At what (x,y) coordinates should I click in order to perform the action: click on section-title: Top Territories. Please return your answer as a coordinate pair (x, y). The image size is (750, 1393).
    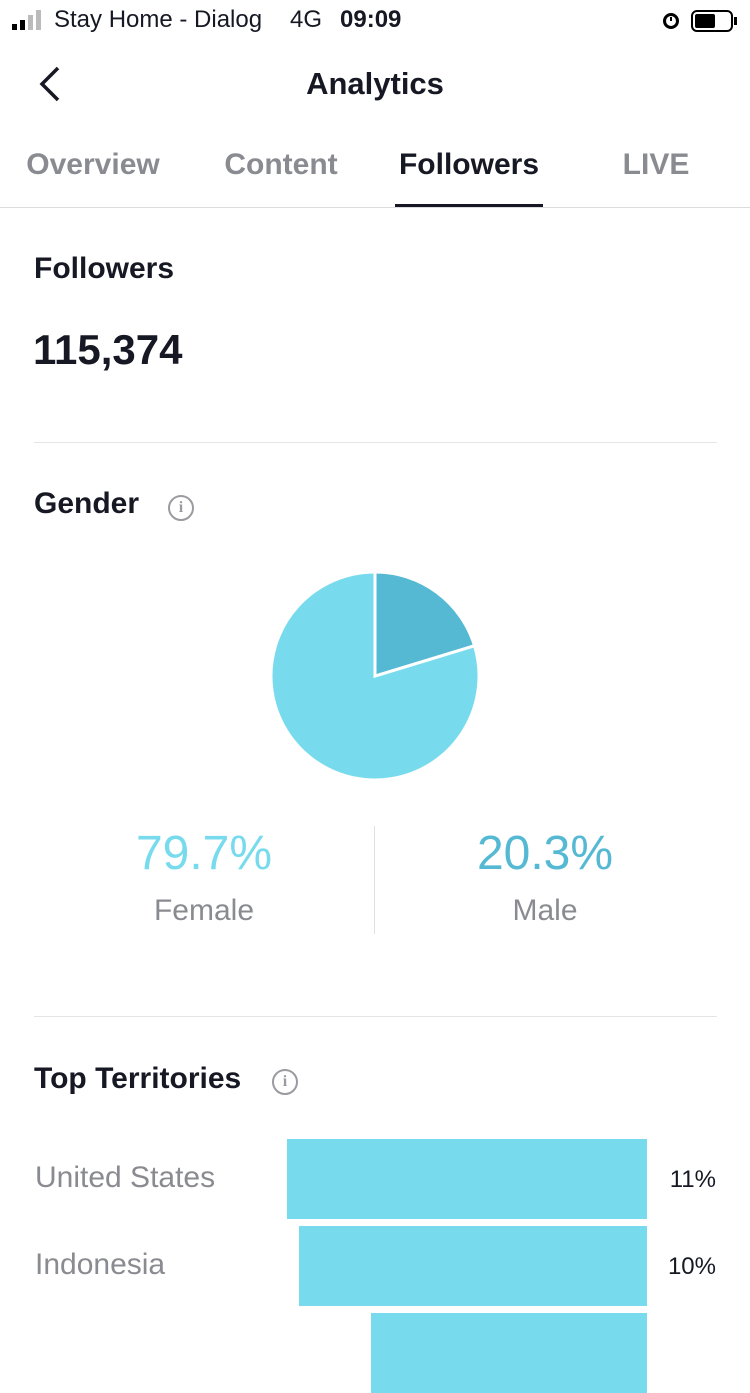
    Looking at the image, I should click on (138, 1078).